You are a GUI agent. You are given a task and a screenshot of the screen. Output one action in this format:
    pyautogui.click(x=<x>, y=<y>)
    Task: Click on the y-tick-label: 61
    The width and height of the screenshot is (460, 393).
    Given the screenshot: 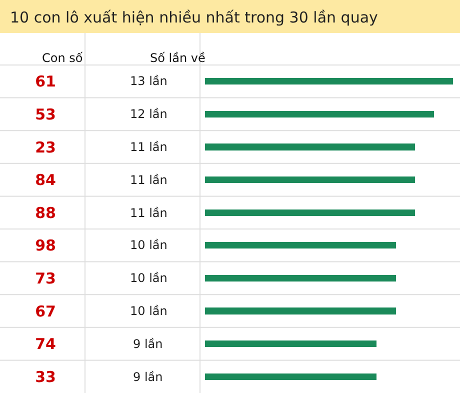 What is the action you would take?
    pyautogui.click(x=45, y=81)
    